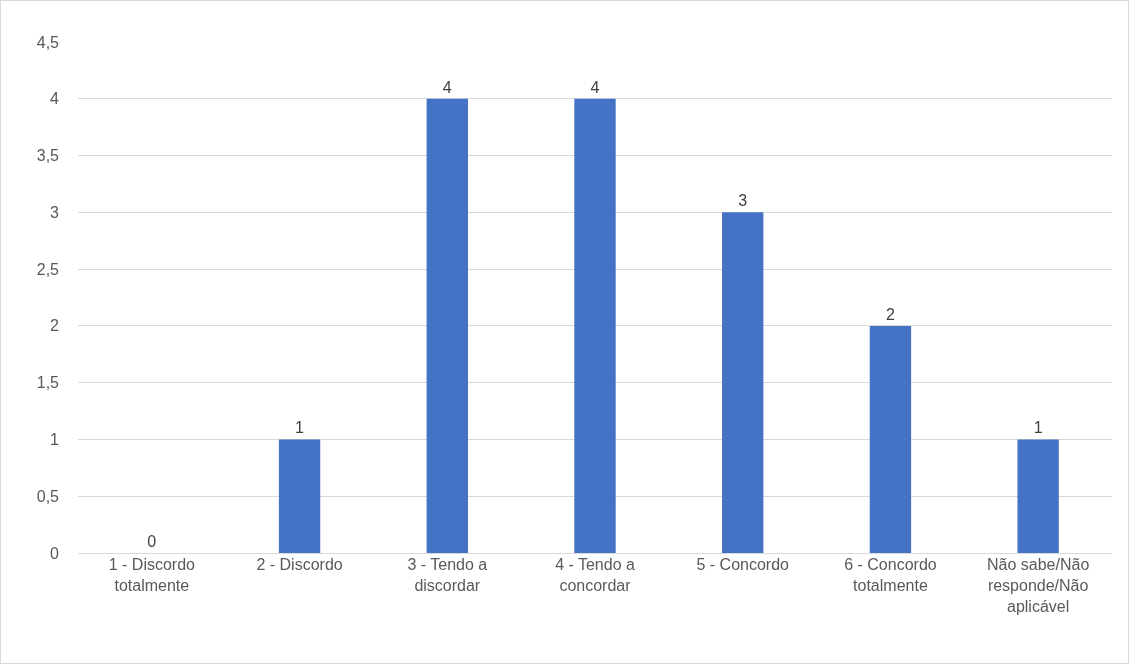 The image size is (1129, 664). What do you see at coordinates (55, 326) in the screenshot?
I see `y-tick-label: 2` at bounding box center [55, 326].